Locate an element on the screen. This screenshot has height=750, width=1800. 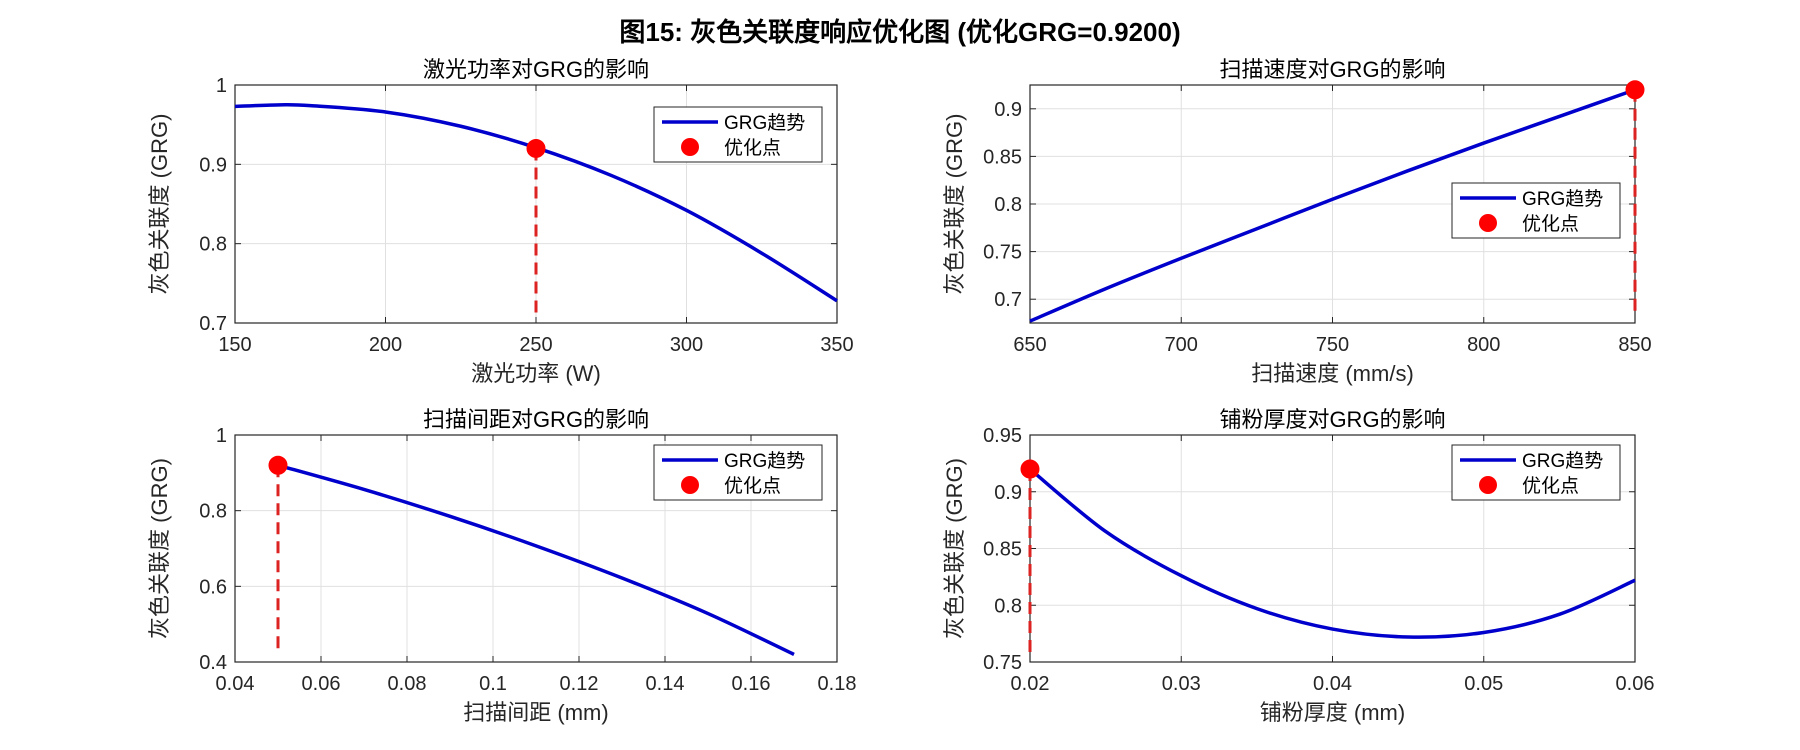
y-tick-label: 0.95 is located at coordinates (1002, 436).